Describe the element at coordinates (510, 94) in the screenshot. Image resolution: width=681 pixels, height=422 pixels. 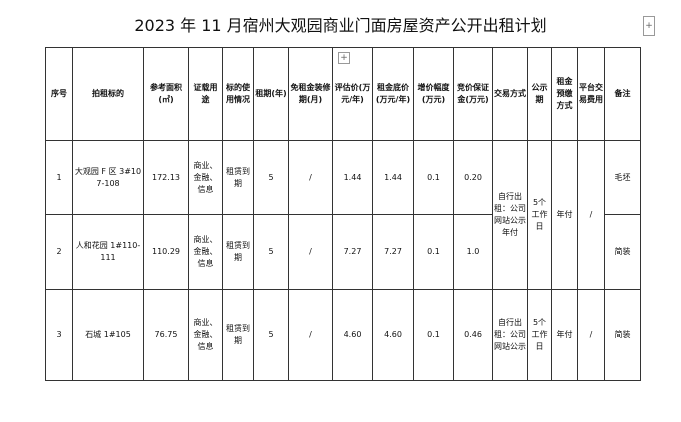
I see `header-cell: 交易方式` at that location.